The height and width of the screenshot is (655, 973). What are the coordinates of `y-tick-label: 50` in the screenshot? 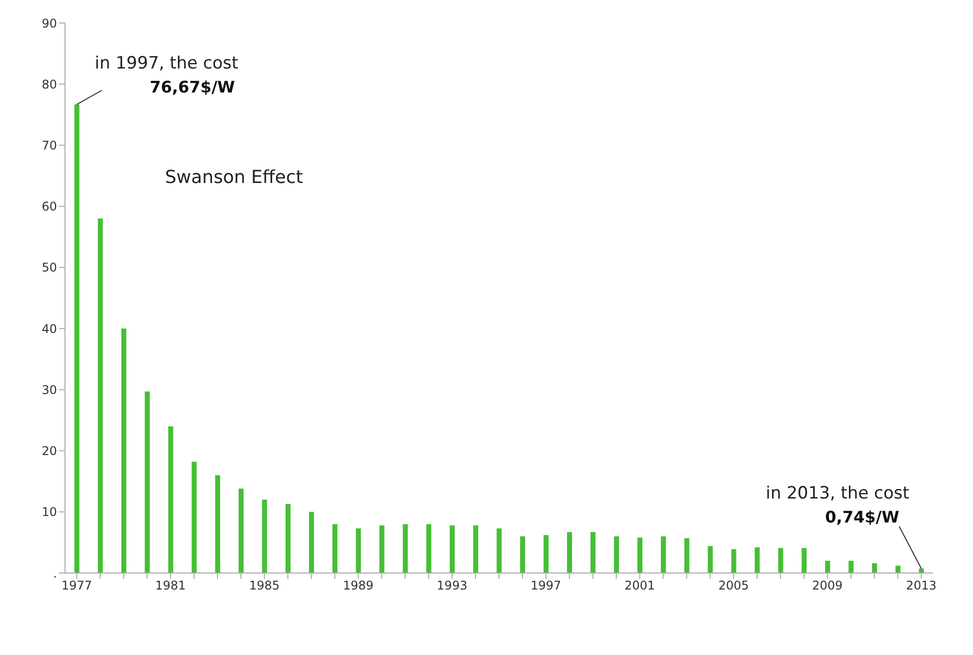 It's located at (49, 267).